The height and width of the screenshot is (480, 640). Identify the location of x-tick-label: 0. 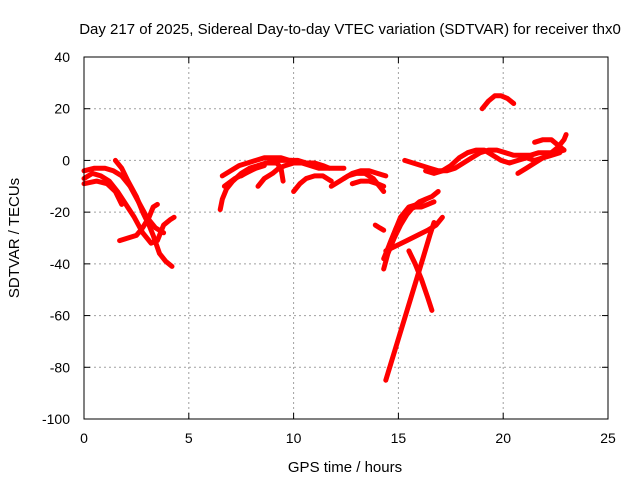
(84, 438).